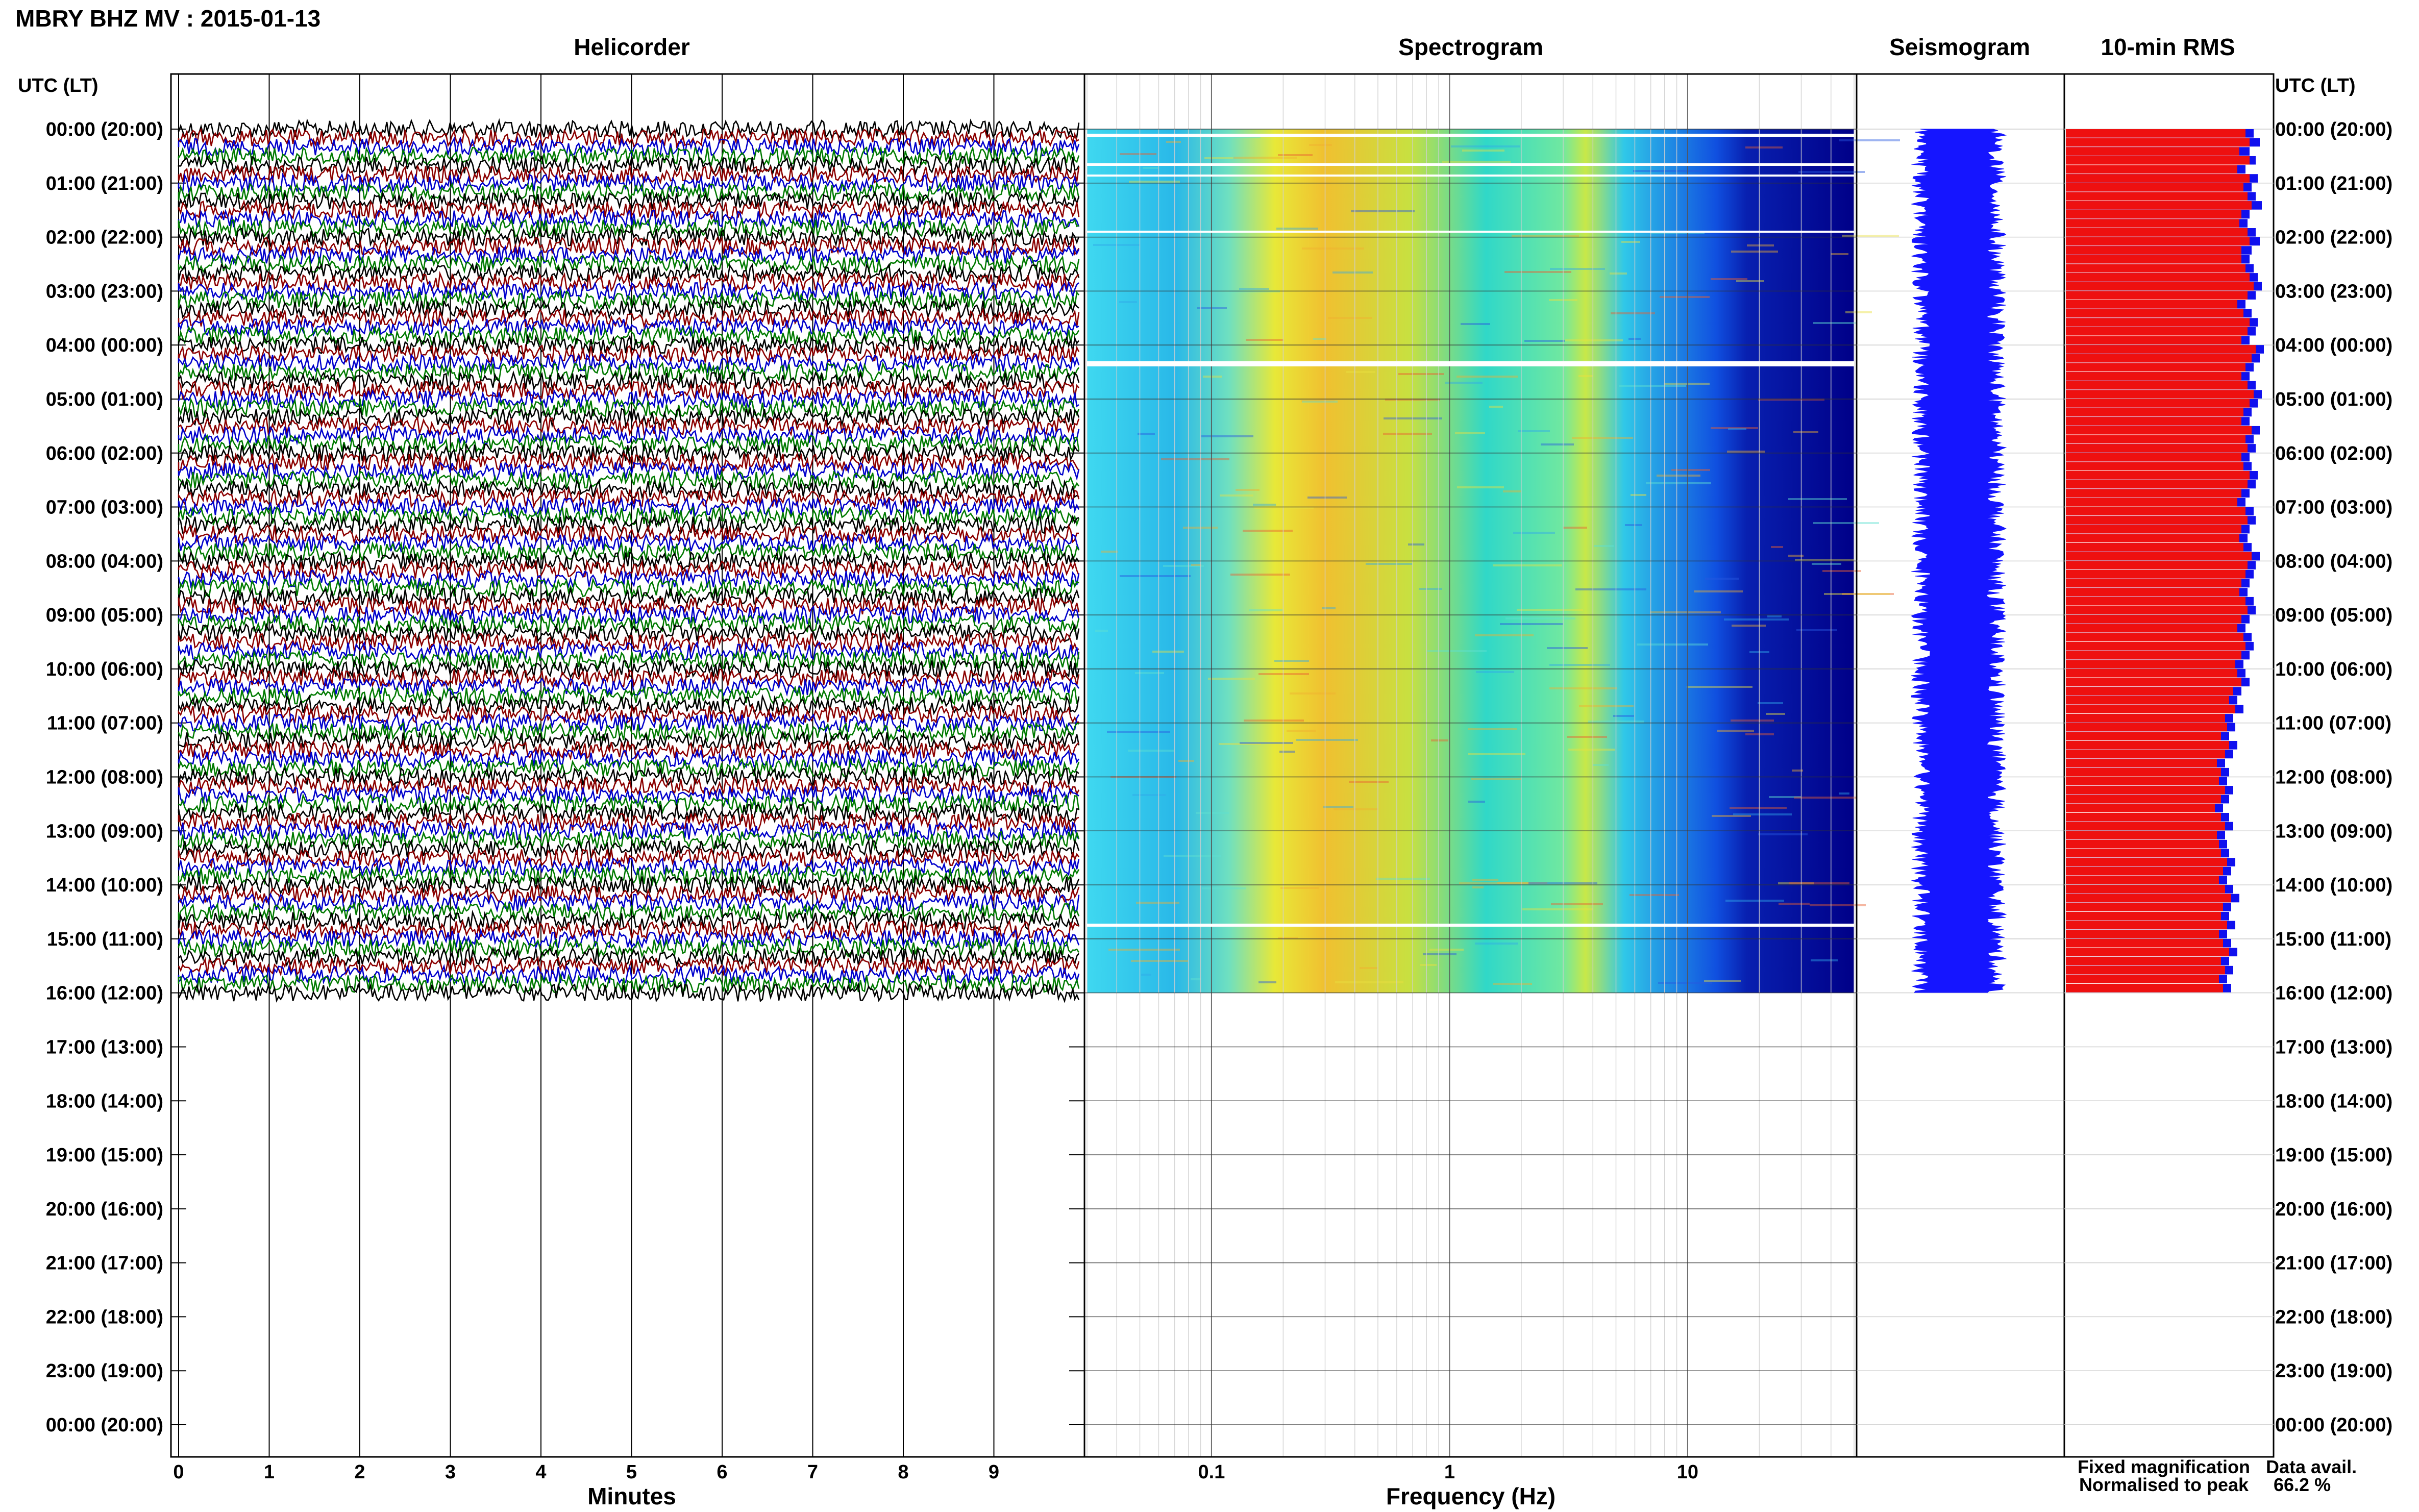 This screenshot has height=1512, width=2419. What do you see at coordinates (178, 1472) in the screenshot?
I see `minute-tick-label: 0` at bounding box center [178, 1472].